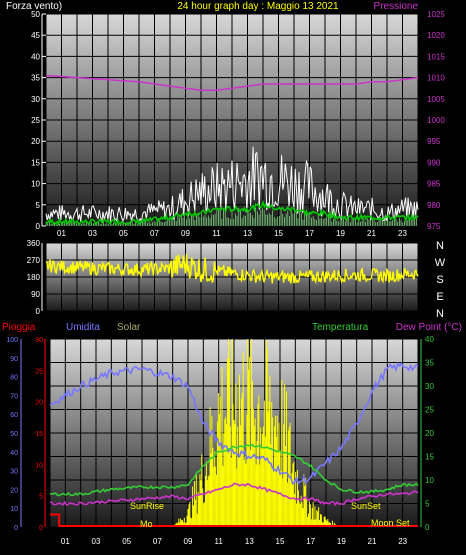  What do you see at coordinates (14, 453) in the screenshot?
I see `humidity-tick-label: 40` at bounding box center [14, 453].